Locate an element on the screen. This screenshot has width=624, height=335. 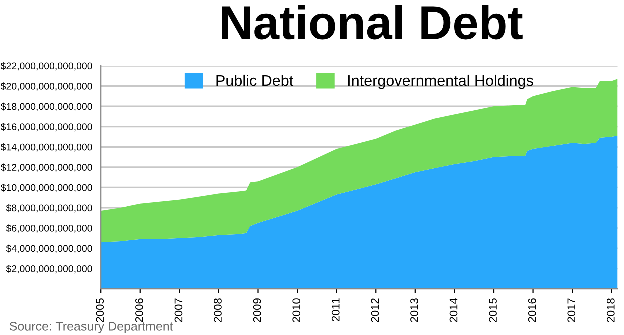
y-tick-label: $22,000,000,000,000 is located at coordinates (46, 66).